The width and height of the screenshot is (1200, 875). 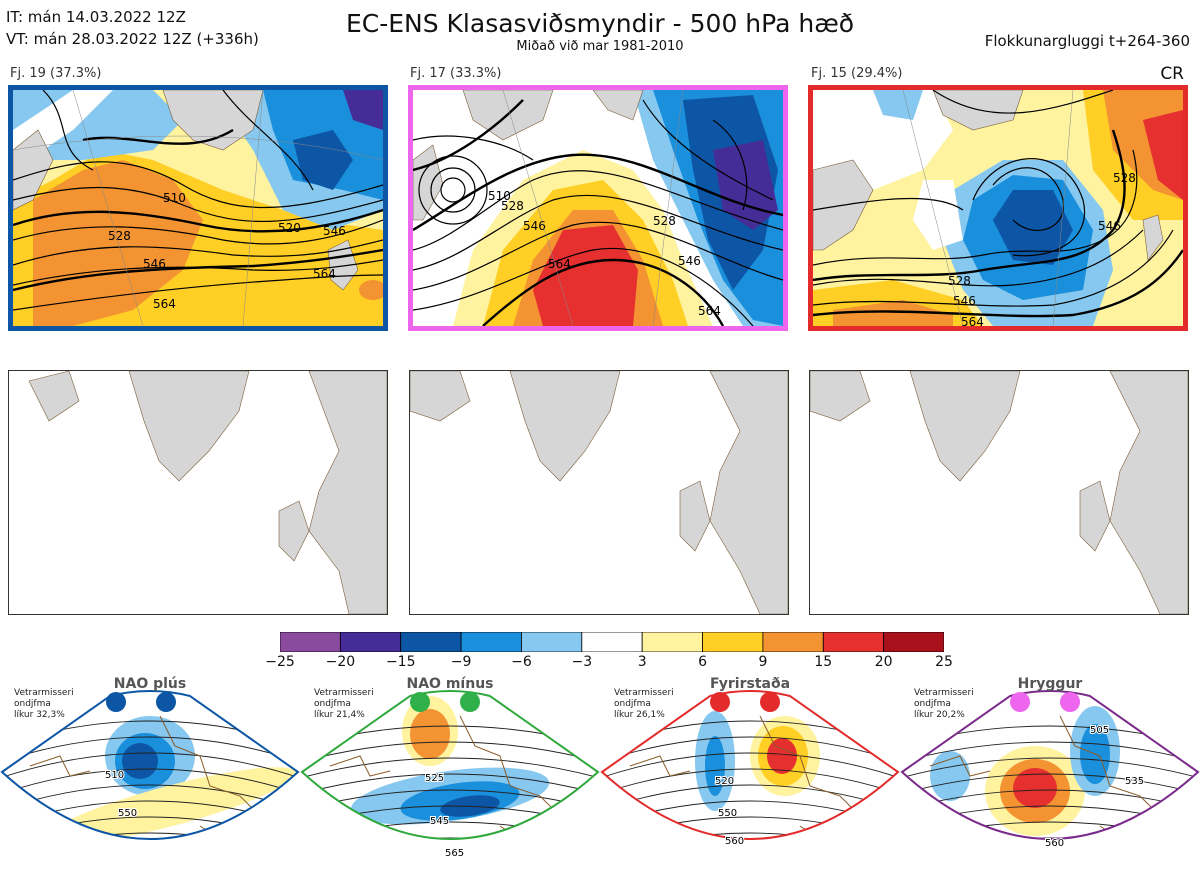 What do you see at coordinates (998, 208) in the screenshot?
I see `cluster-3-map: 528 546 564 528 546` at bounding box center [998, 208].